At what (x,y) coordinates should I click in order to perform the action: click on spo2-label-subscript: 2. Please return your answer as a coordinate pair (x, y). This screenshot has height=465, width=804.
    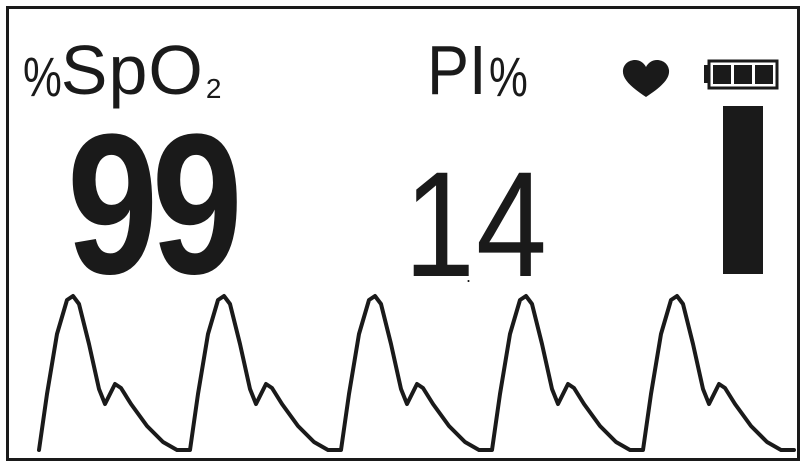
    Looking at the image, I should click on (213, 88).